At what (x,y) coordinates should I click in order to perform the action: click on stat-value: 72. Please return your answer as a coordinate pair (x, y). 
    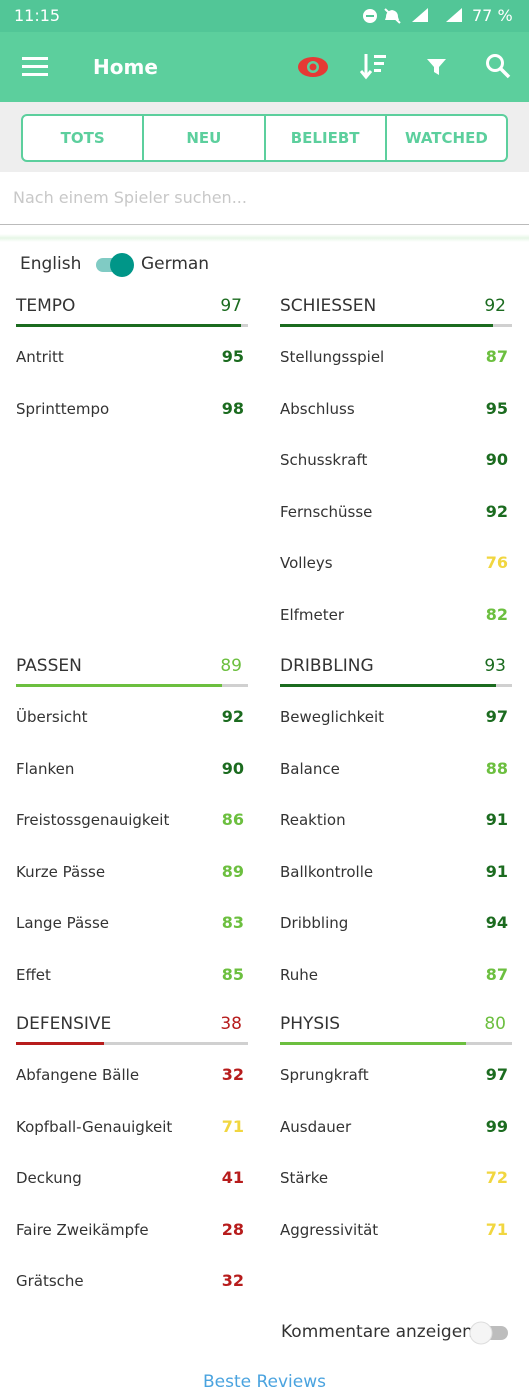
    Looking at the image, I should click on (496, 1177).